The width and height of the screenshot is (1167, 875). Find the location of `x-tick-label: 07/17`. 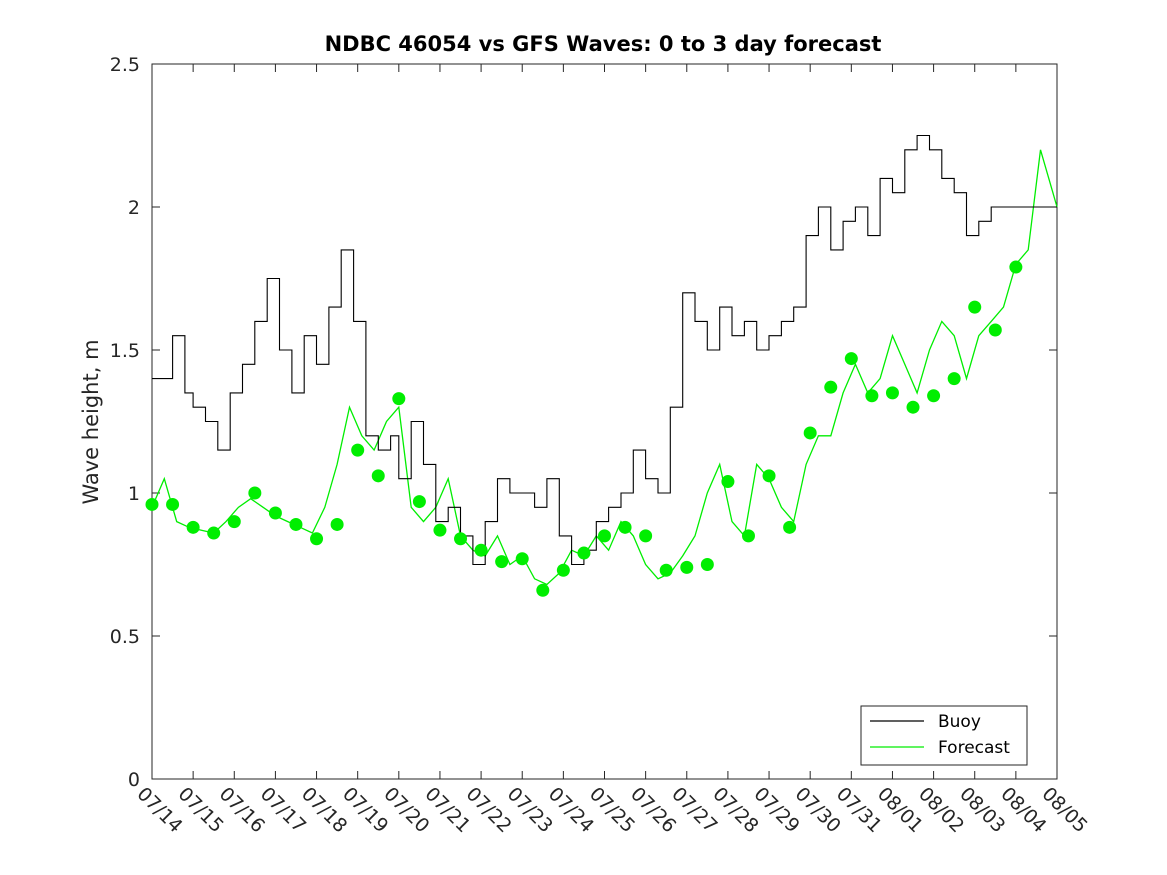

x-tick-label: 07/17 is located at coordinates (283, 810).